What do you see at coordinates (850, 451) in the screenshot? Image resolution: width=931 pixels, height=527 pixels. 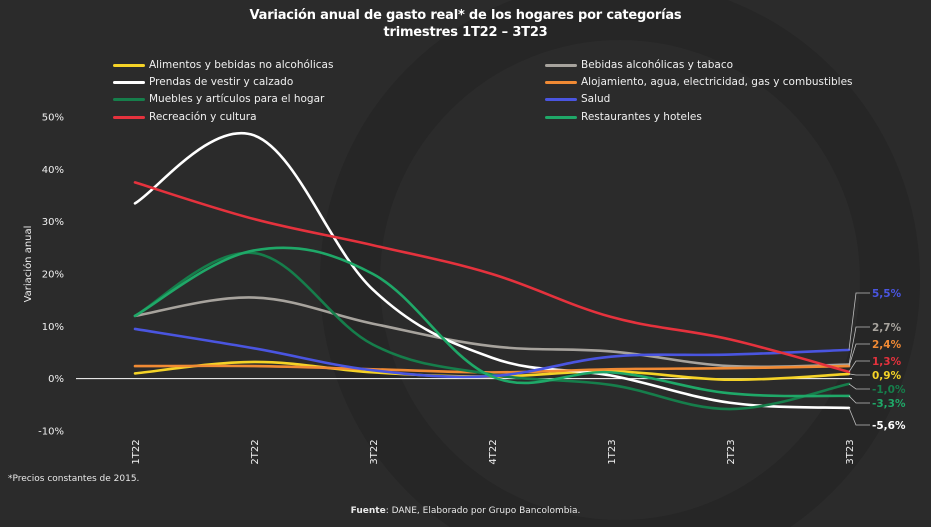 I see `x-tick-label: 3T23` at bounding box center [850, 451].